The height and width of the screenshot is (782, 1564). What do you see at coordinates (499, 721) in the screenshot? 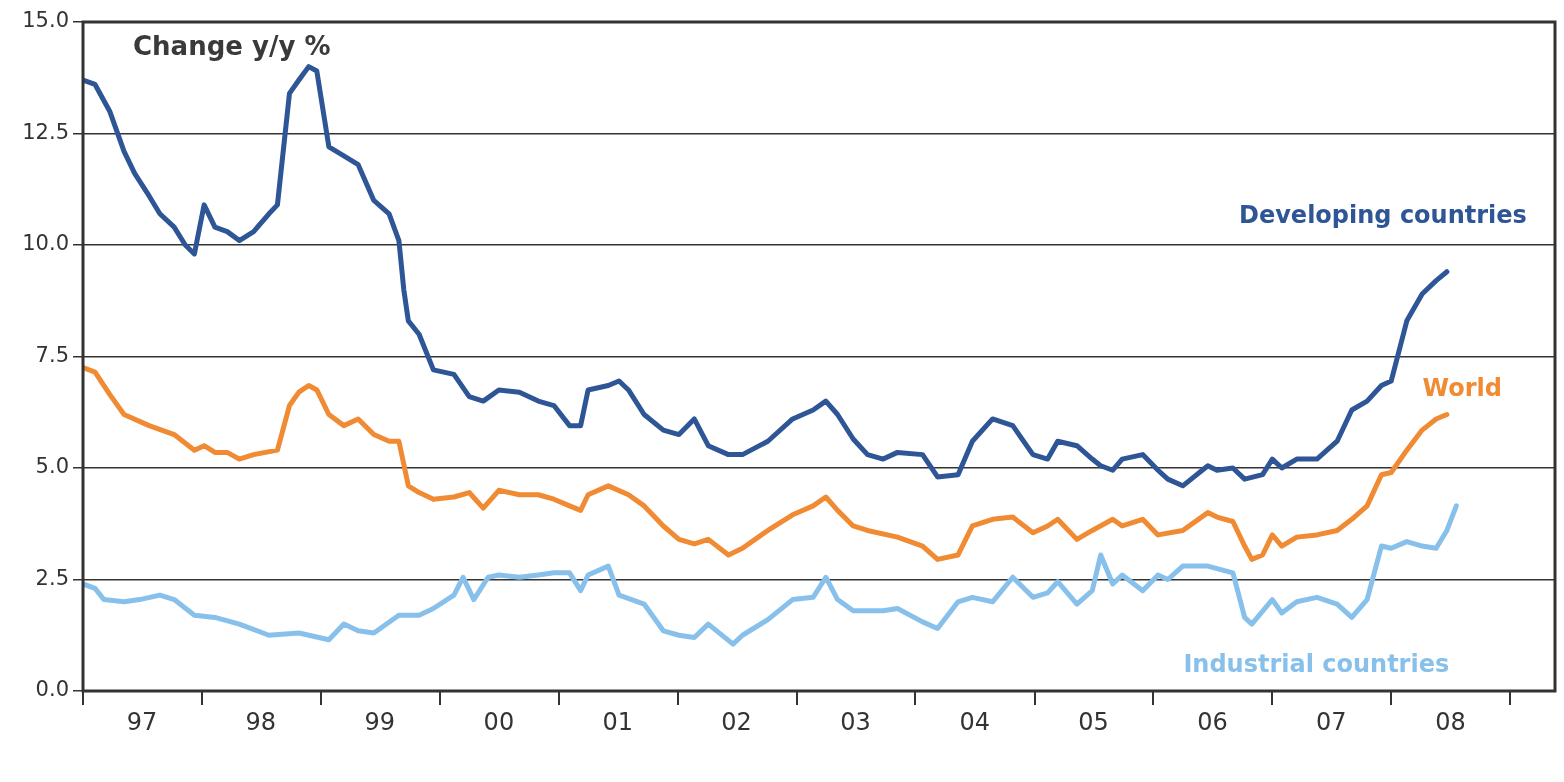
I see `x-tick-label: 00` at bounding box center [499, 721].